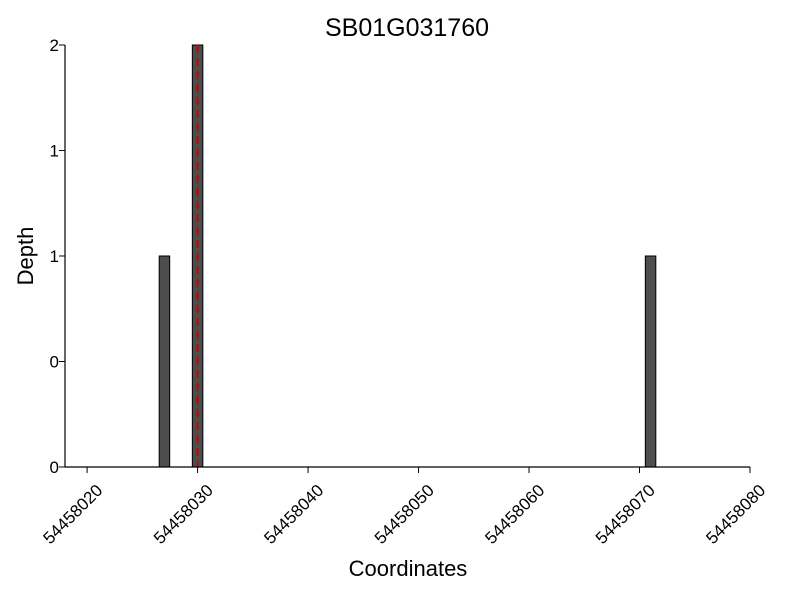 The height and width of the screenshot is (600, 800). Describe the element at coordinates (293, 514) in the screenshot. I see `x-tick-label: 54458040` at that location.